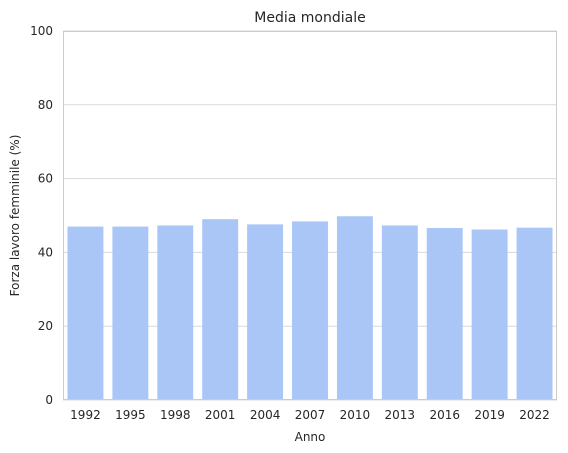  I want to click on bar-1995, so click(130, 313).